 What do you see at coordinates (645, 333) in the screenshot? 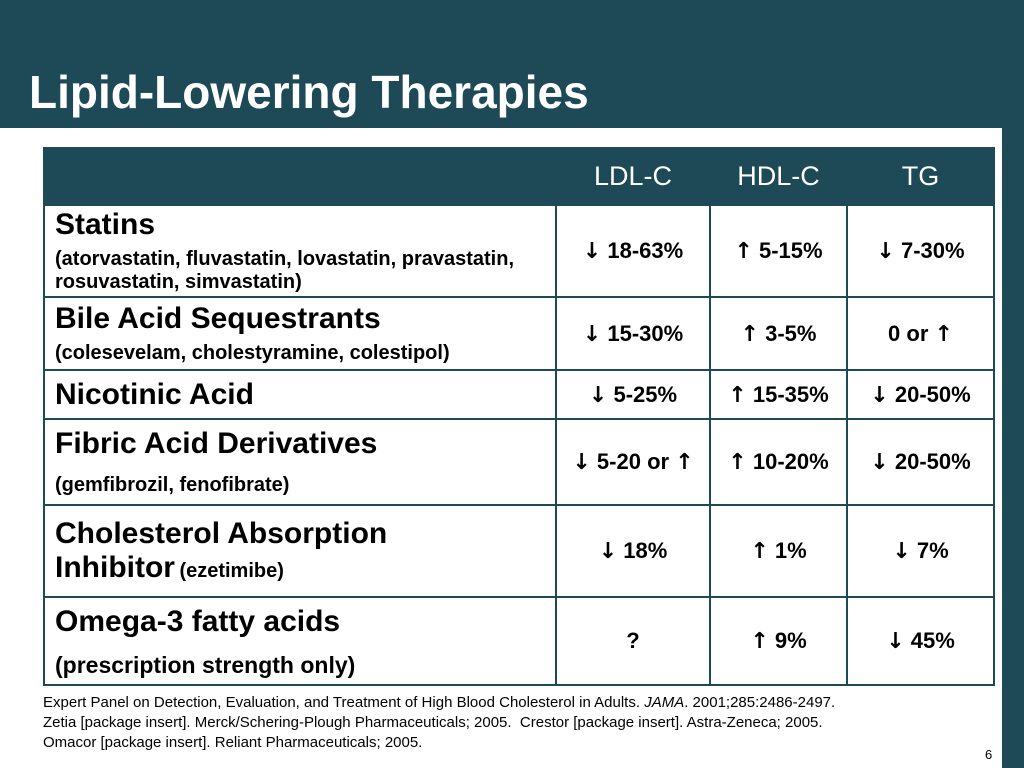
I see `ldl-value: 15-30%` at bounding box center [645, 333].